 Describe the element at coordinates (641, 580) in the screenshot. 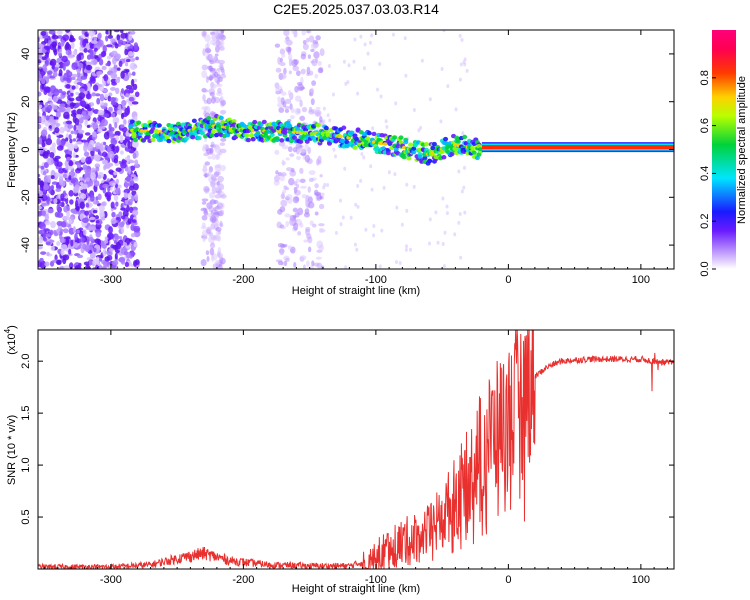

I see `x-tick-label: 100` at that location.